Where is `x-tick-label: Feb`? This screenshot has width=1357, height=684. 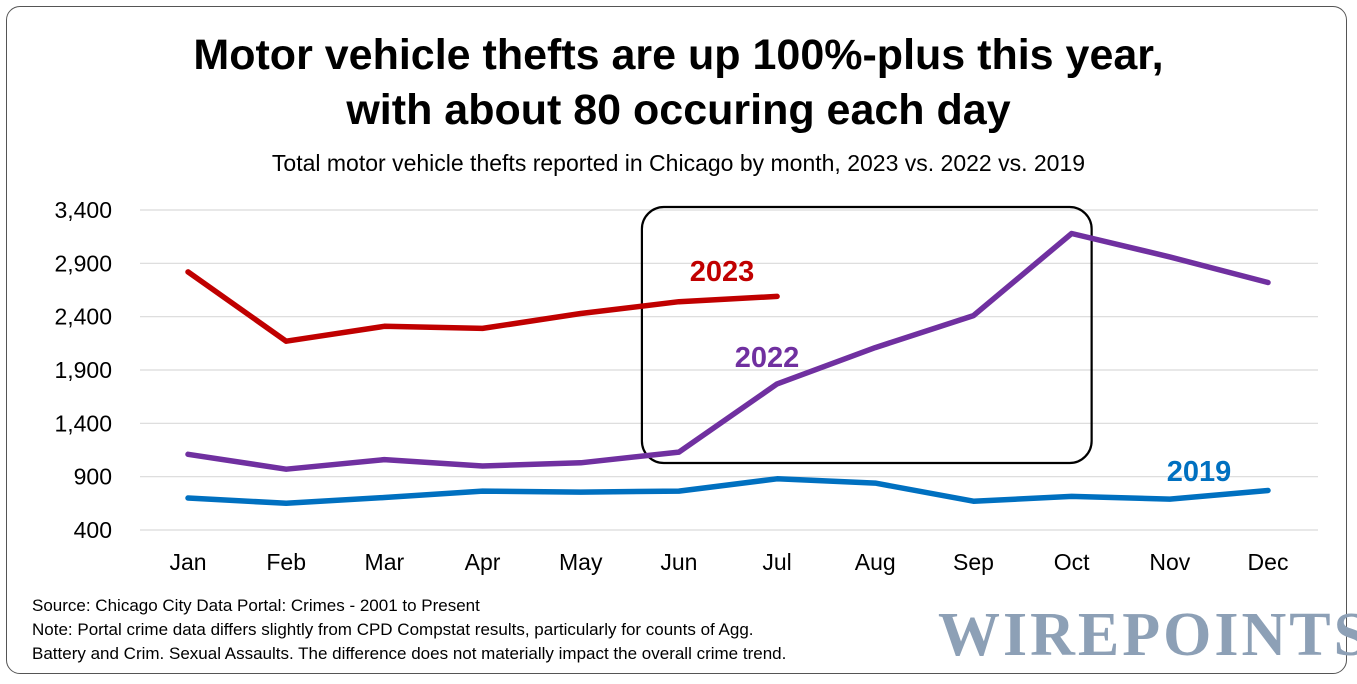 x-tick-label: Feb is located at coordinates (286, 562).